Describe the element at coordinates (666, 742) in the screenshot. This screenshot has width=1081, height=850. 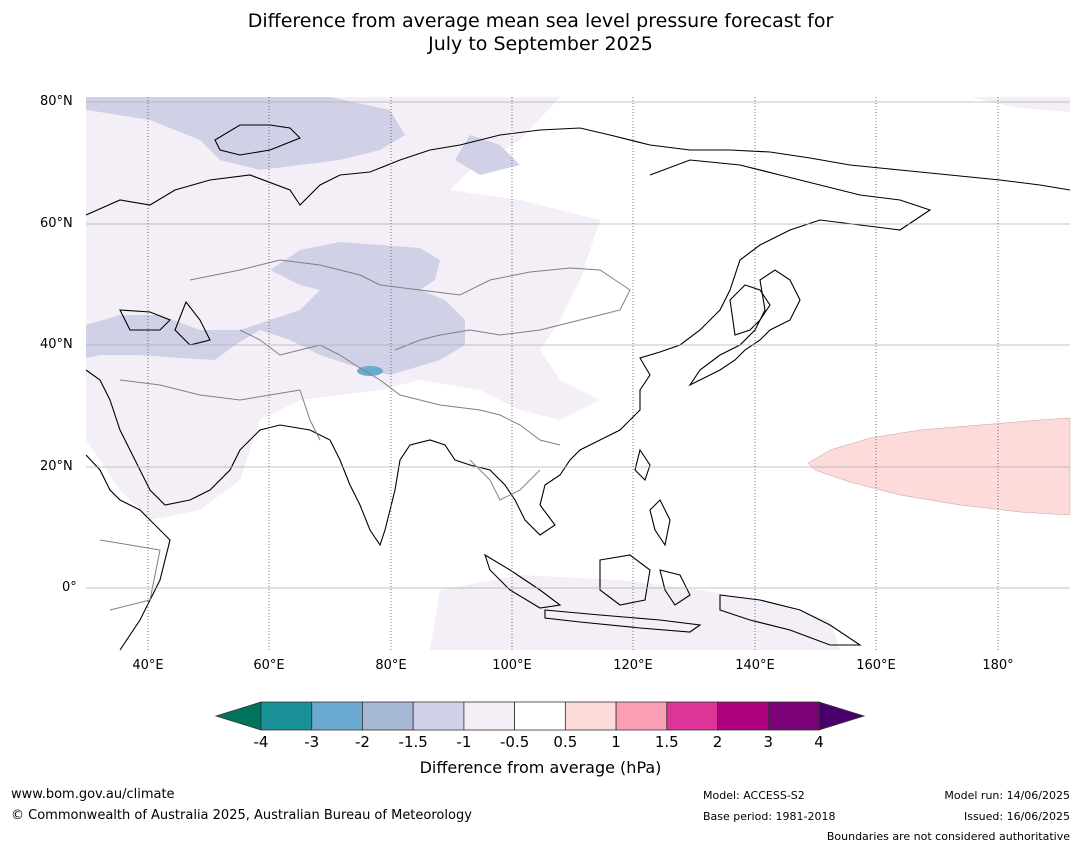
I see `colorbar-tick-label: 1.5` at that location.